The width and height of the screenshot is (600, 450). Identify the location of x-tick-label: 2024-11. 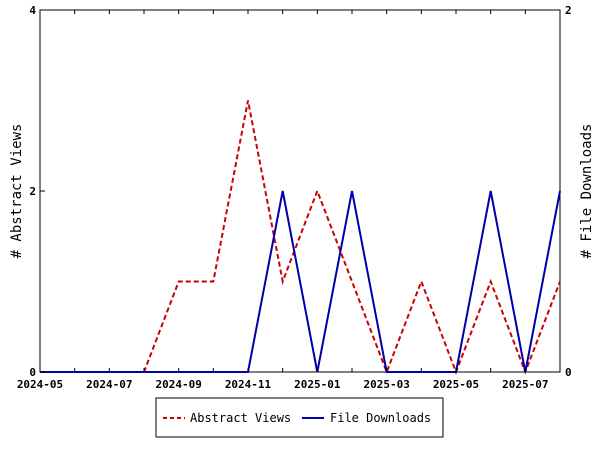
(248, 384).